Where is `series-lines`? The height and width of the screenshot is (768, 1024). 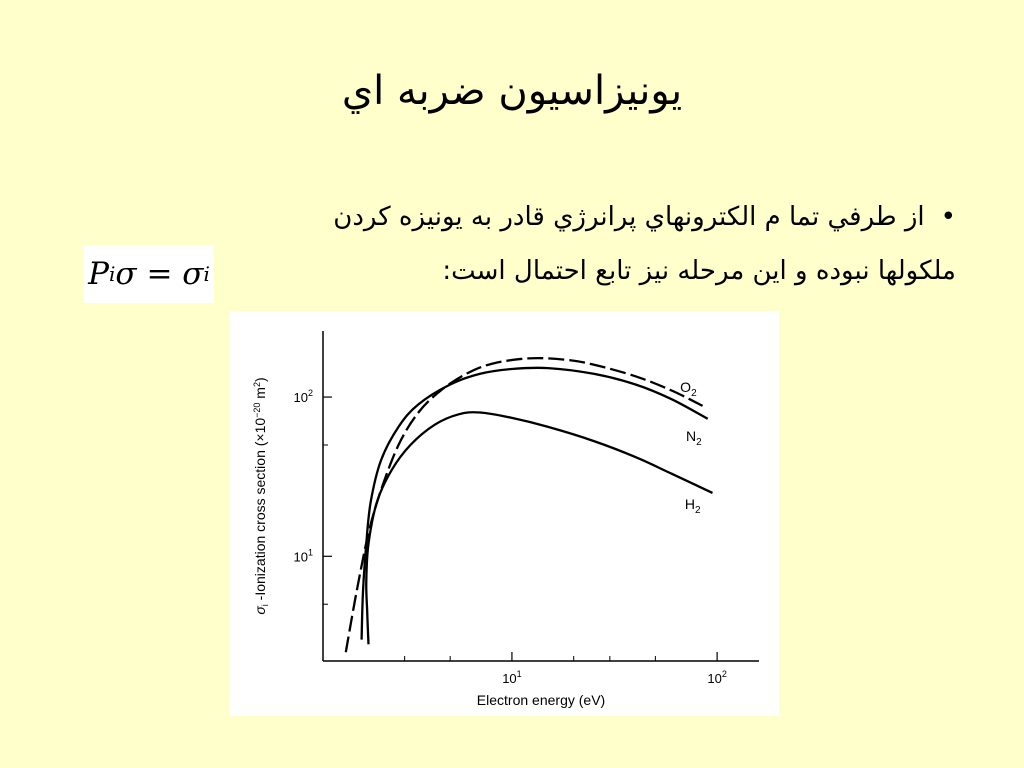
series-lines is located at coordinates (528, 504).